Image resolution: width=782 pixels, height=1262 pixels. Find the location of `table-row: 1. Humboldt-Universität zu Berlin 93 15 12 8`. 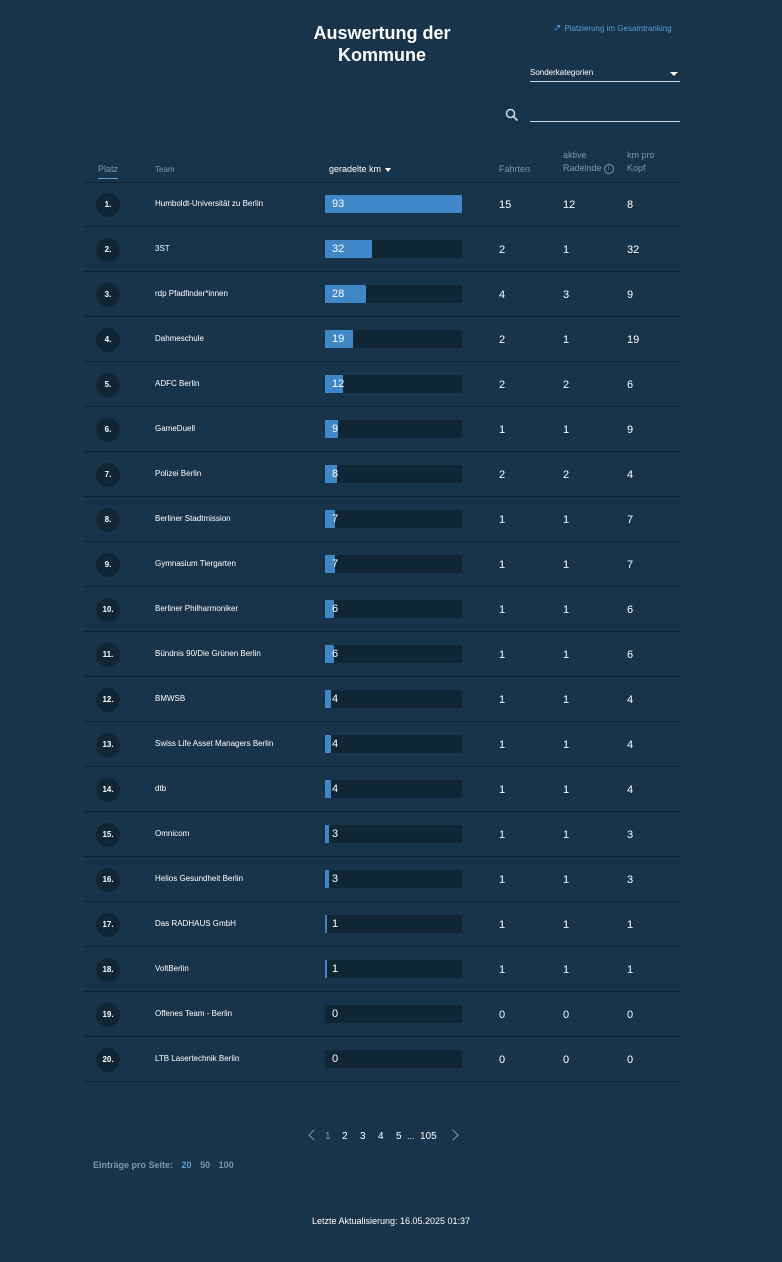

table-row: 1. Humboldt-Universität zu Berlin 93 15 12 8 is located at coordinates (382, 204).